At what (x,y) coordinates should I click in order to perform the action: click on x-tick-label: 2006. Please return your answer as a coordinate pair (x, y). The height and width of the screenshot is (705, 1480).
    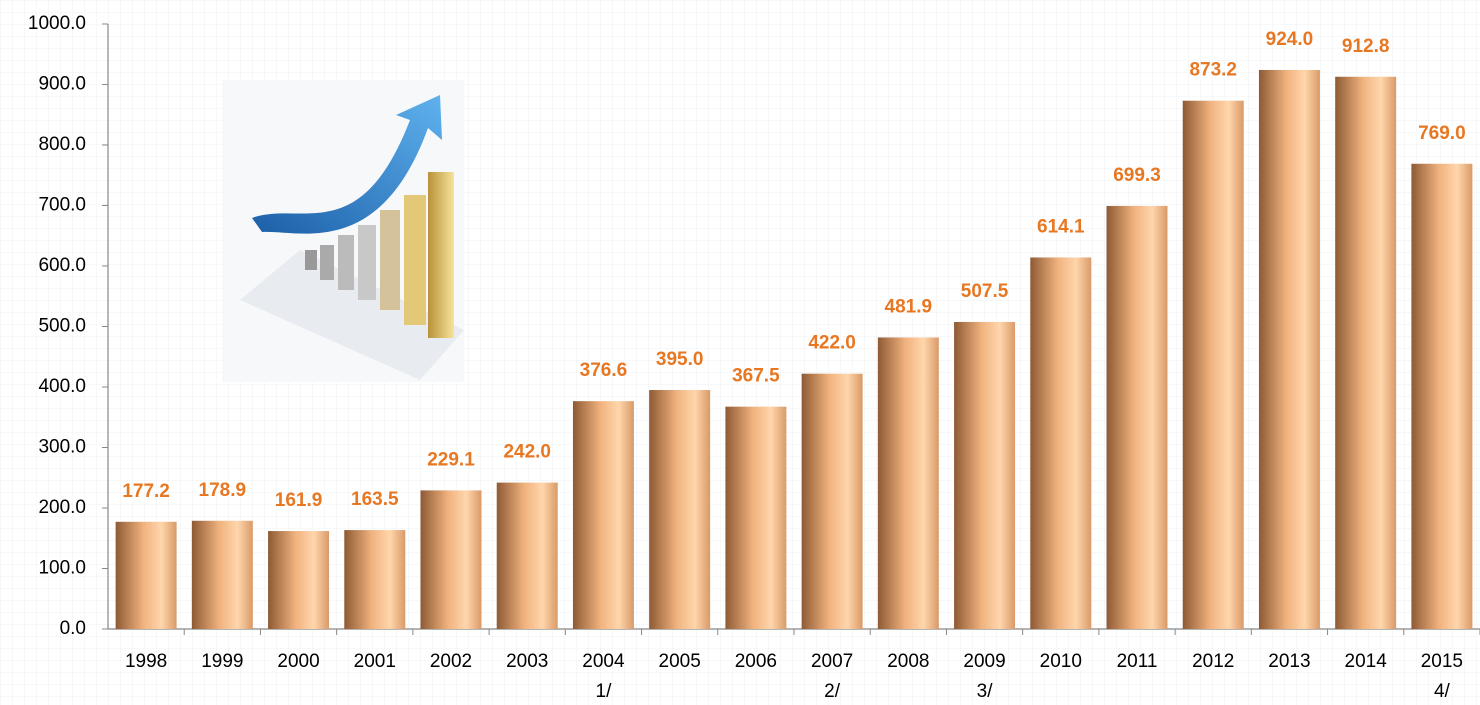
    Looking at the image, I should click on (756, 661).